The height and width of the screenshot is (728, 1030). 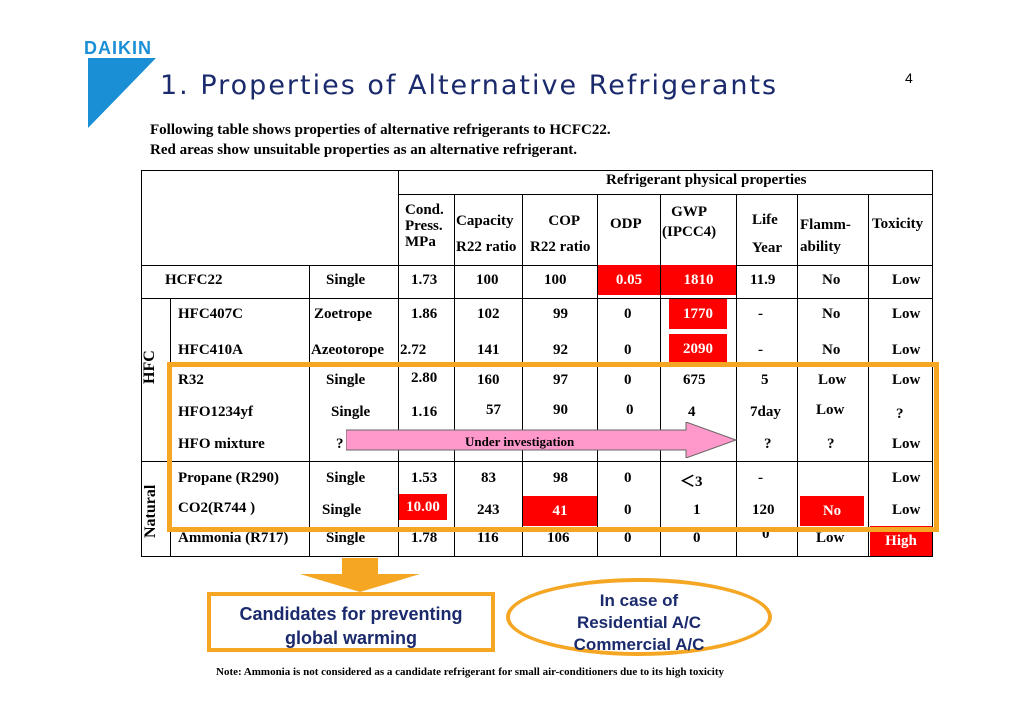 I want to click on row-gwp: 675, so click(x=694, y=380).